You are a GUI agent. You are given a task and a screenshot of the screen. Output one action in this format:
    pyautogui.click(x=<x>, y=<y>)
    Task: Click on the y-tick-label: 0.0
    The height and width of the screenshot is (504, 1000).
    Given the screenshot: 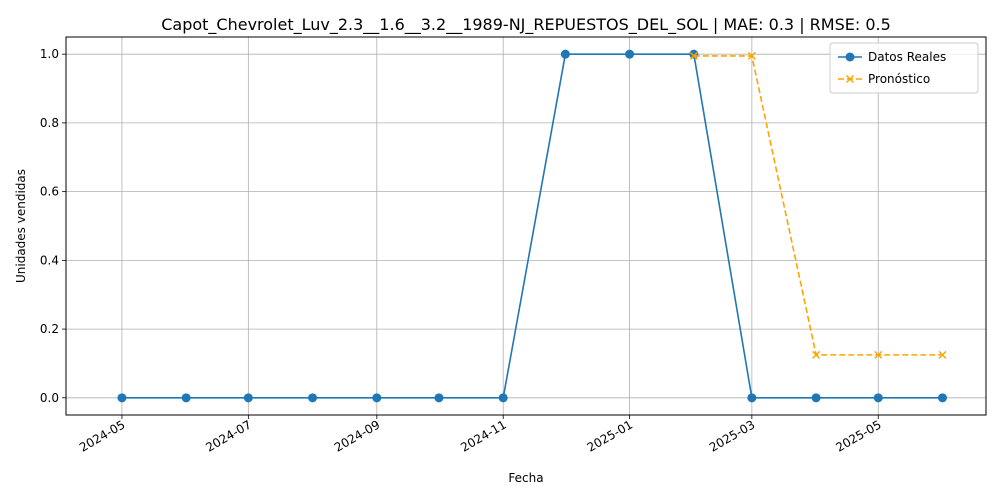 What is the action you would take?
    pyautogui.click(x=49, y=398)
    